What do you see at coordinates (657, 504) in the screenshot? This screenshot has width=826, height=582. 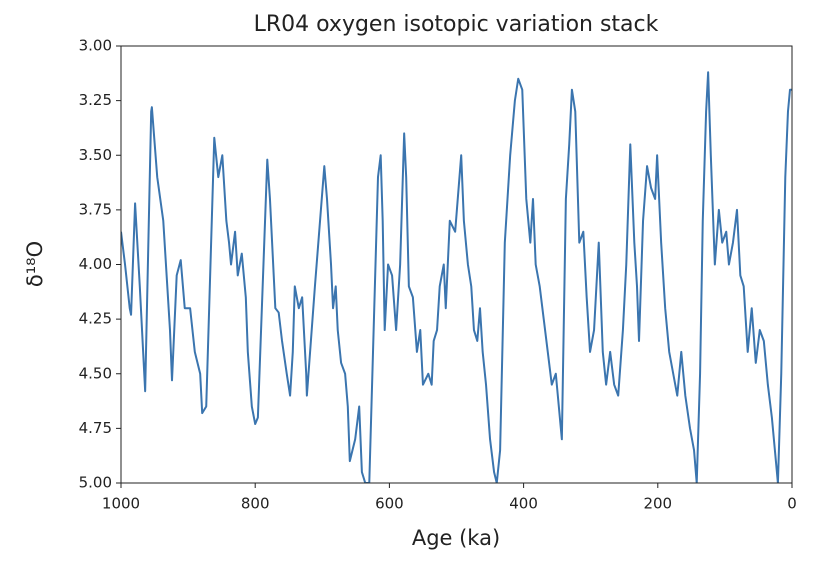 I see `x-tick-label: 200` at bounding box center [657, 504].